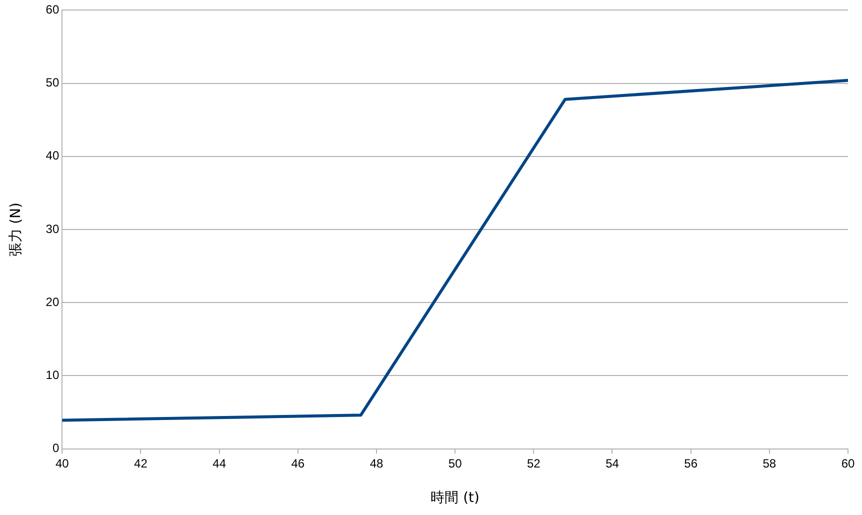  I want to click on y-tick-label: 40, so click(53, 155).